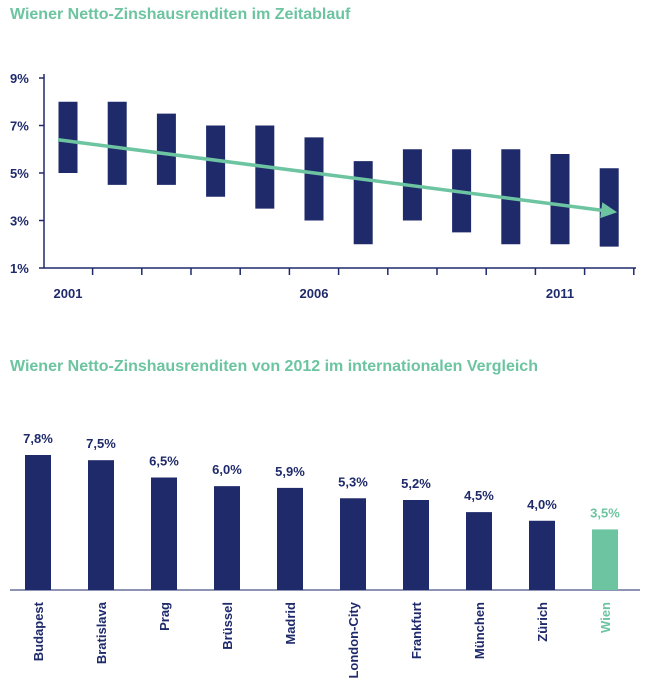  I want to click on x-tick-label: 2001, so click(68, 293).